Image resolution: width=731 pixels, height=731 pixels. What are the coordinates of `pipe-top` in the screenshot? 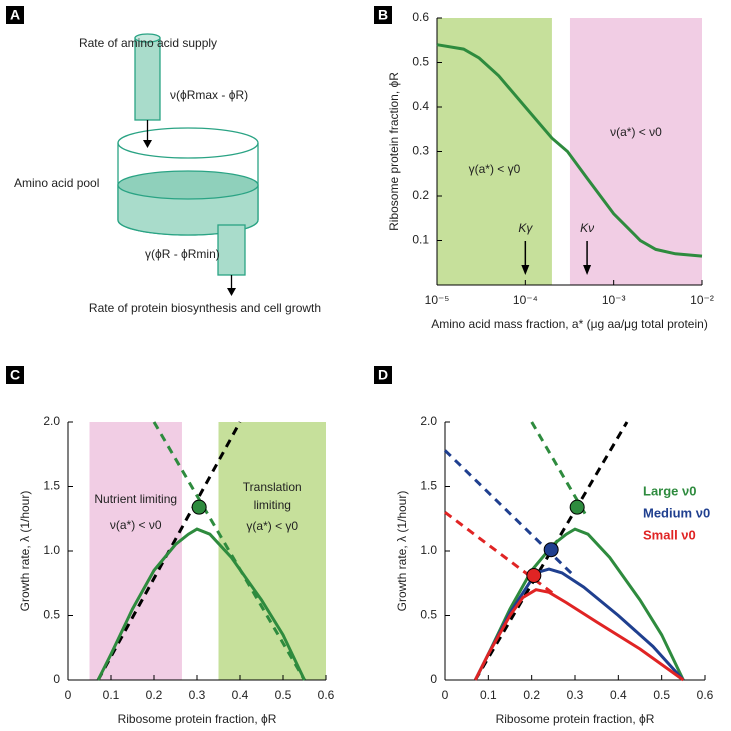 It's located at (147, 38).